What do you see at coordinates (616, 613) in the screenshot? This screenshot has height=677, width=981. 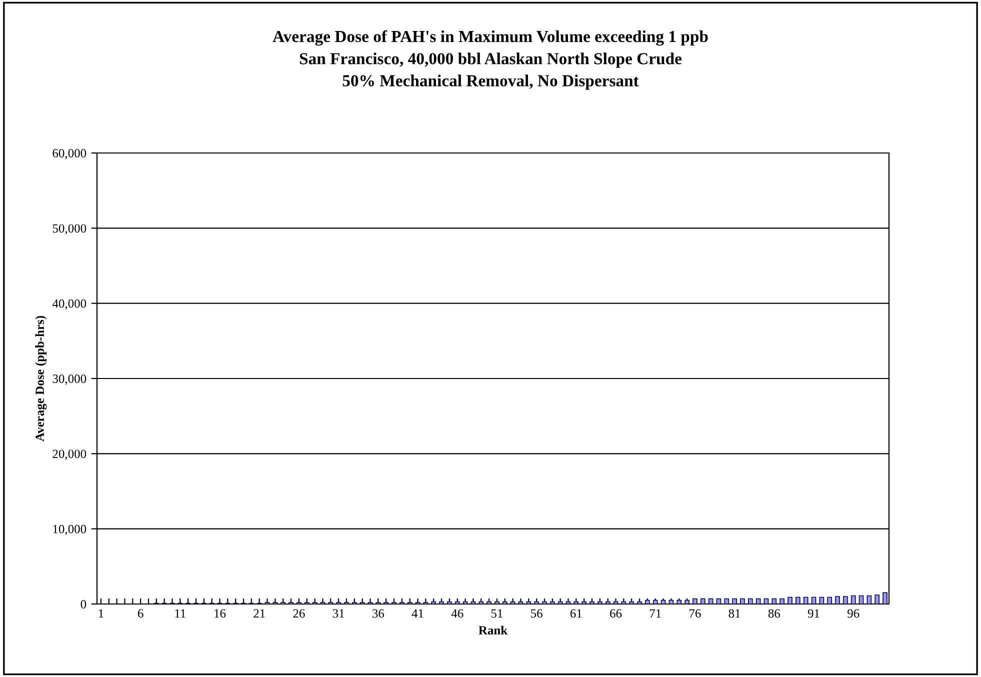 I see `x-tick-label: 66` at bounding box center [616, 613].